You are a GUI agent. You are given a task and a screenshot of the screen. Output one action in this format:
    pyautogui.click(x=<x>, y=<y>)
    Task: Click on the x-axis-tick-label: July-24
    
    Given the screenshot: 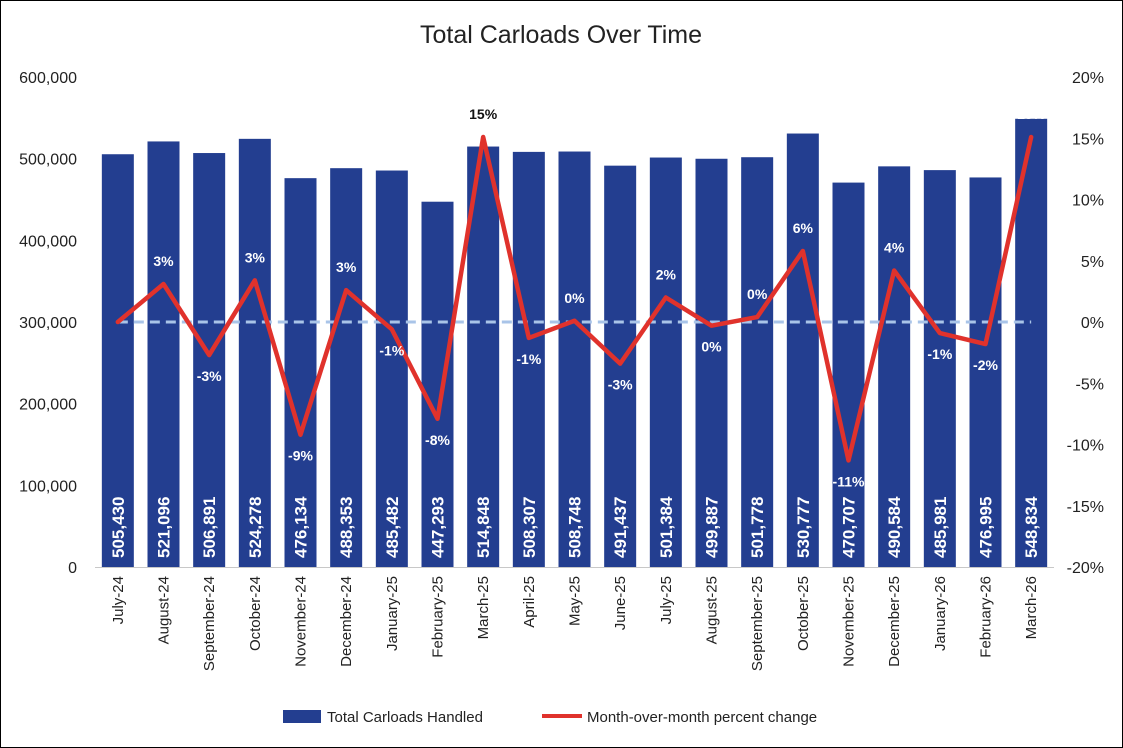 What is the action you would take?
    pyautogui.click(x=118, y=600)
    